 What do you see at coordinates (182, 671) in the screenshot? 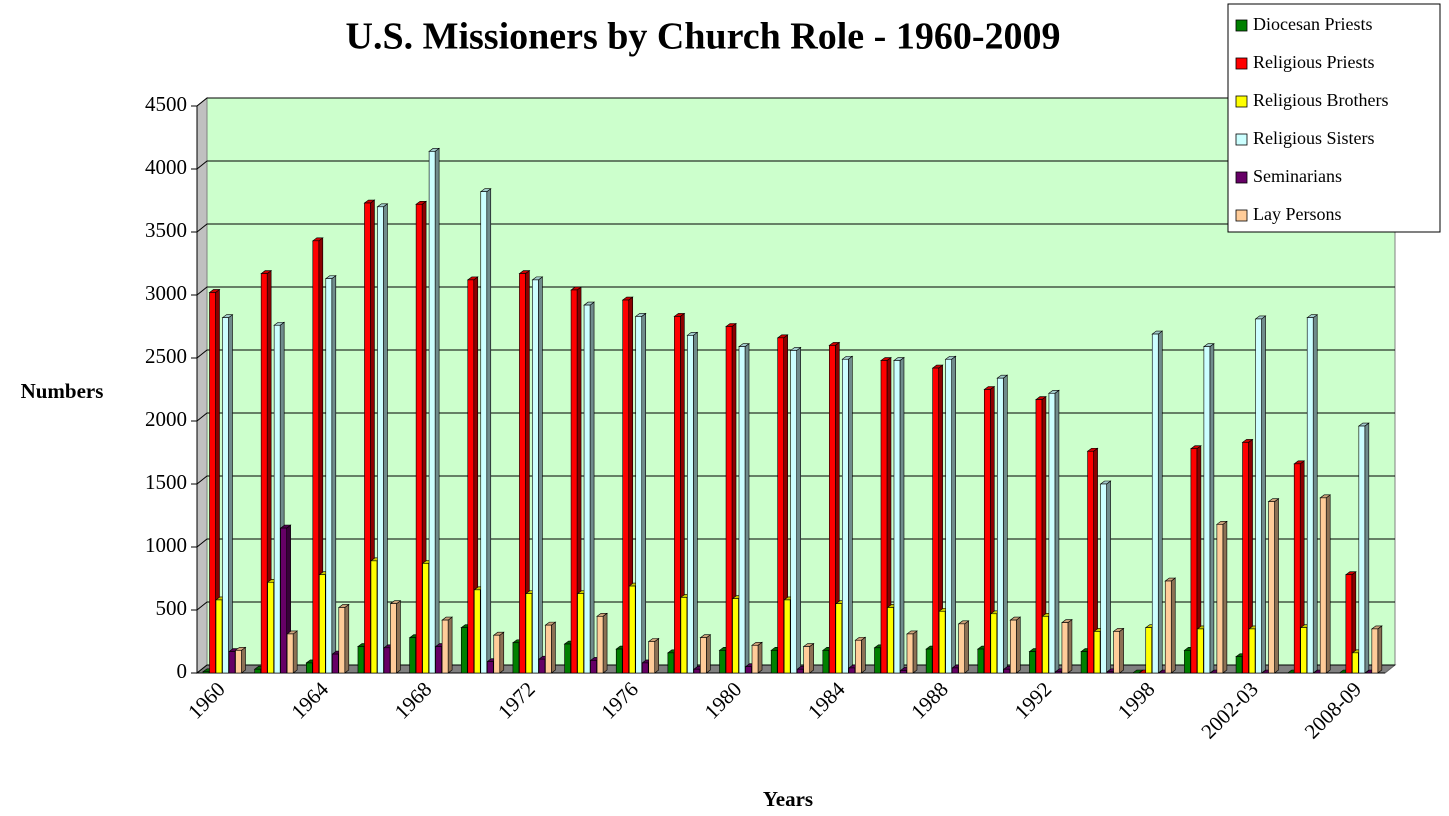
I see `y-tick-label: 0` at bounding box center [182, 671].